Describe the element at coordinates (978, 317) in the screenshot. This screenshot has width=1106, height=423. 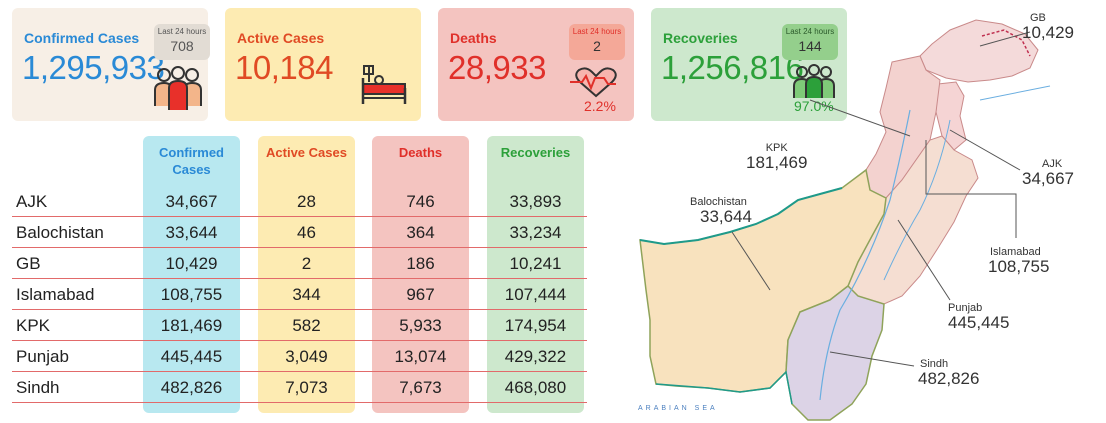
I see `map-label-punjab: Punjab 445,445` at that location.